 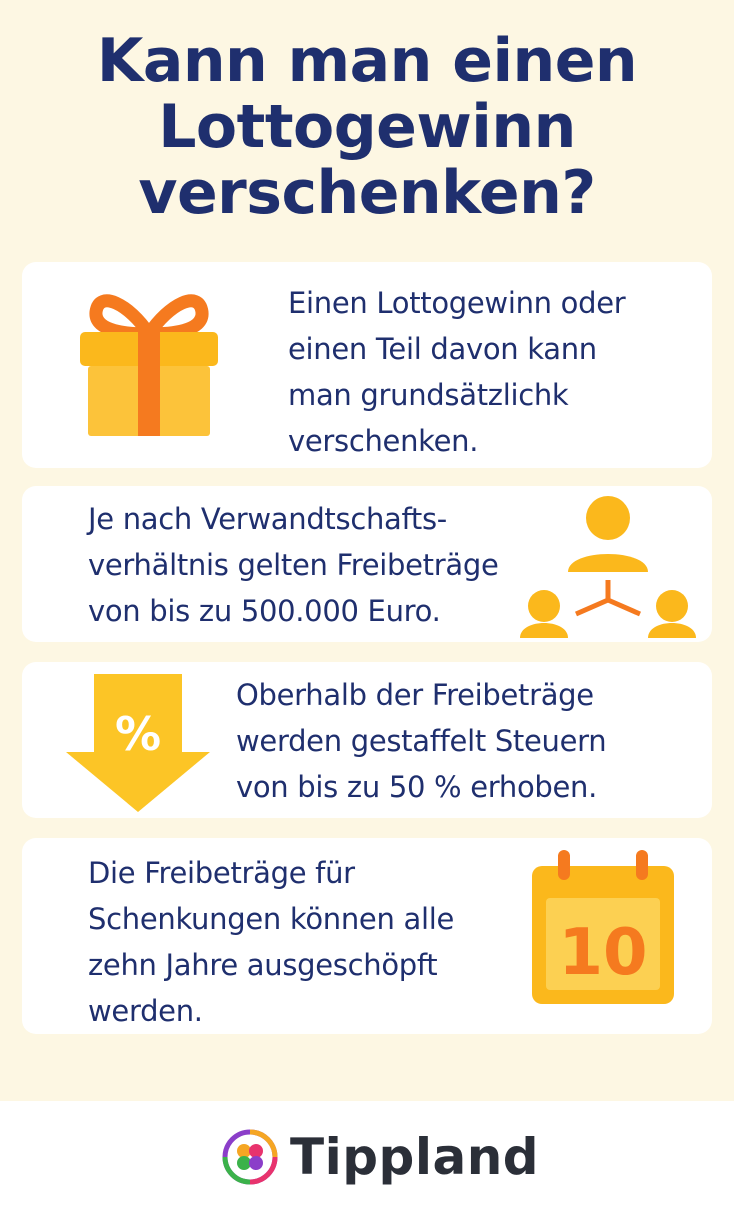 I want to click on percent-down-arrow-icon: %, so click(x=138, y=743).